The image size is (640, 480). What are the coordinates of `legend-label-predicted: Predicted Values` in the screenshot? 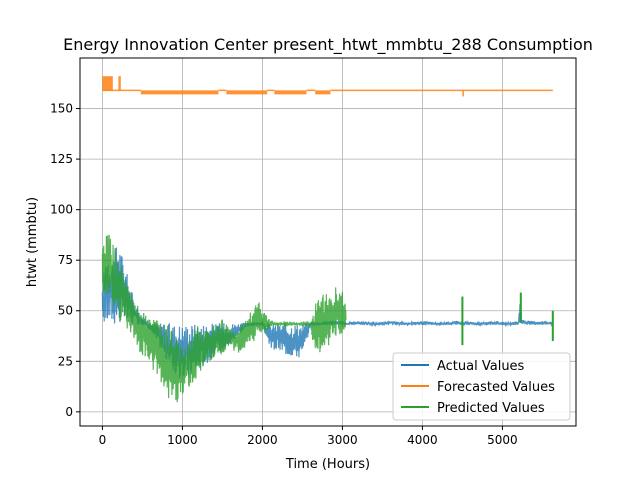 It's located at (491, 408).